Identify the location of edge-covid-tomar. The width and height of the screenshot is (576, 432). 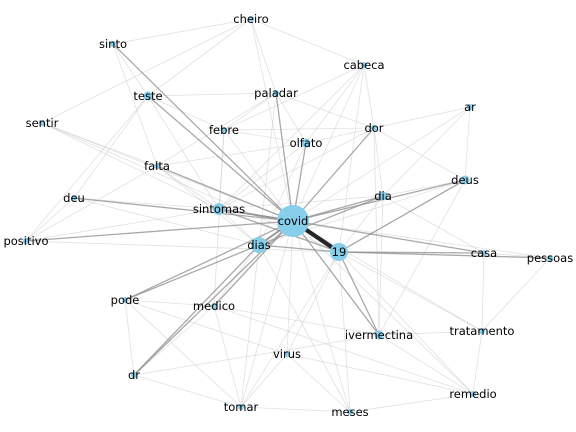
(267, 314).